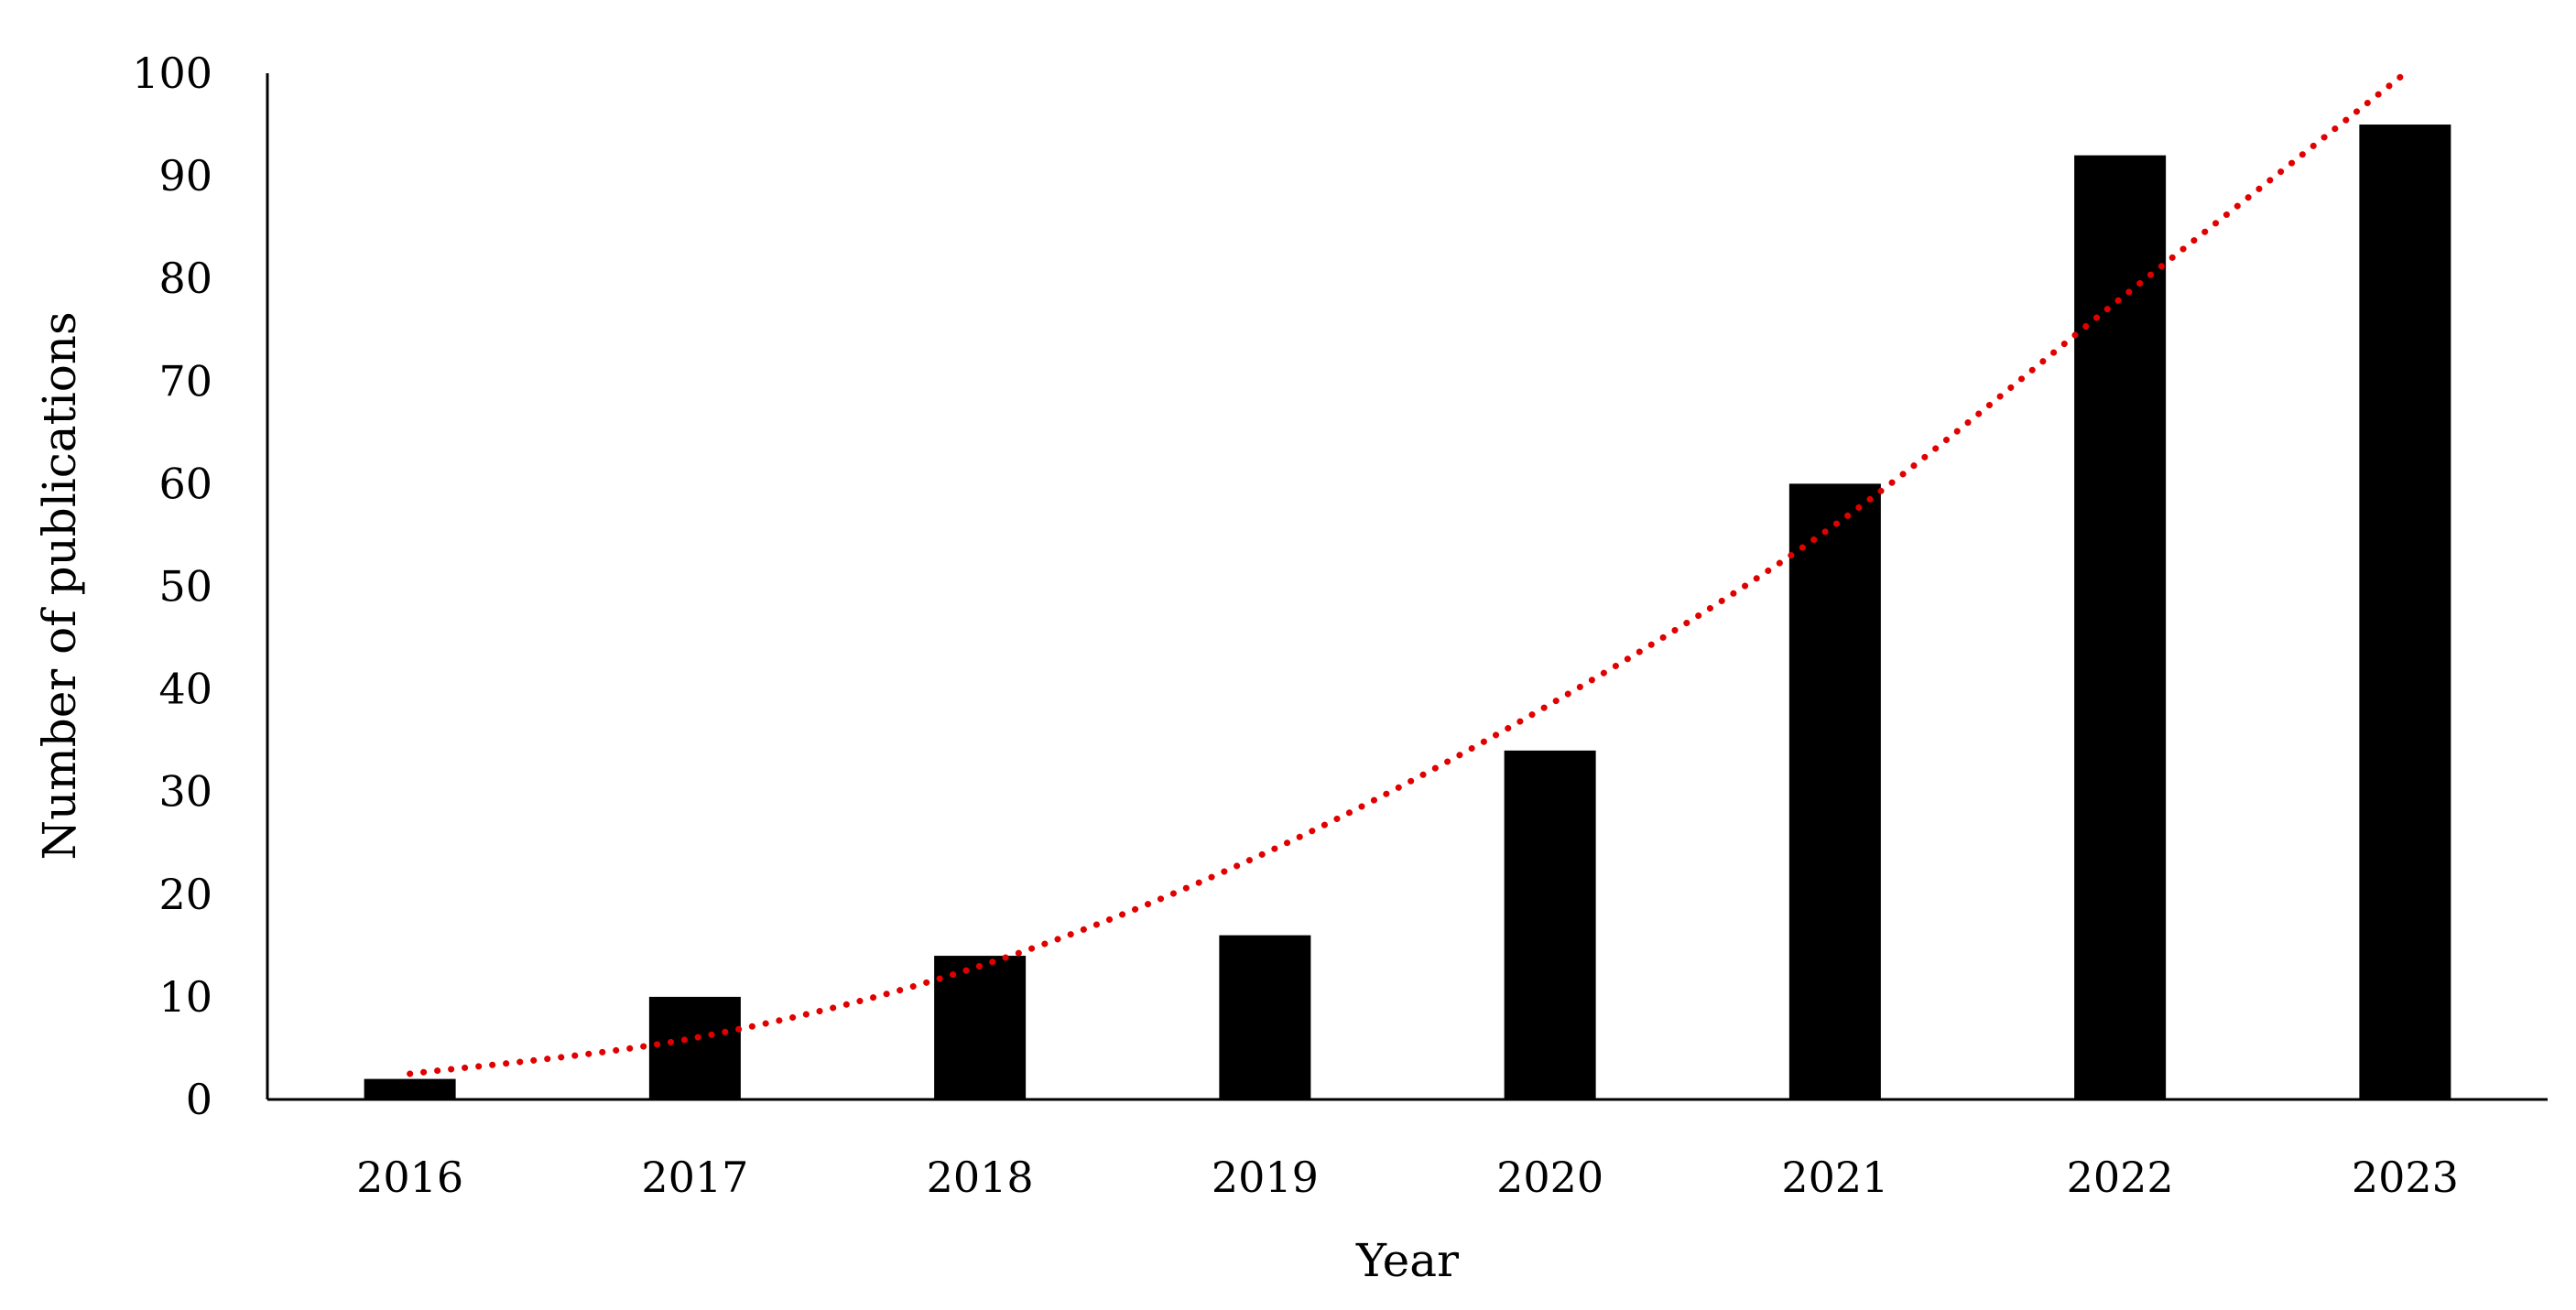 The image size is (2576, 1310). Describe the element at coordinates (199, 1099) in the screenshot. I see `y-tick-label: 0` at that location.